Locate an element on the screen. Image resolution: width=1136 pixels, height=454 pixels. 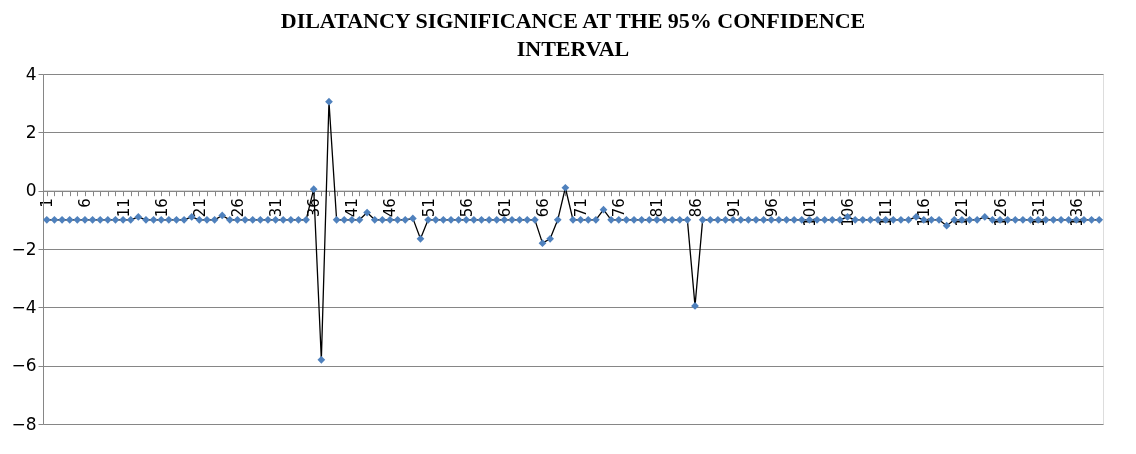
x-tick-label: 116 is located at coordinates (924, 212).